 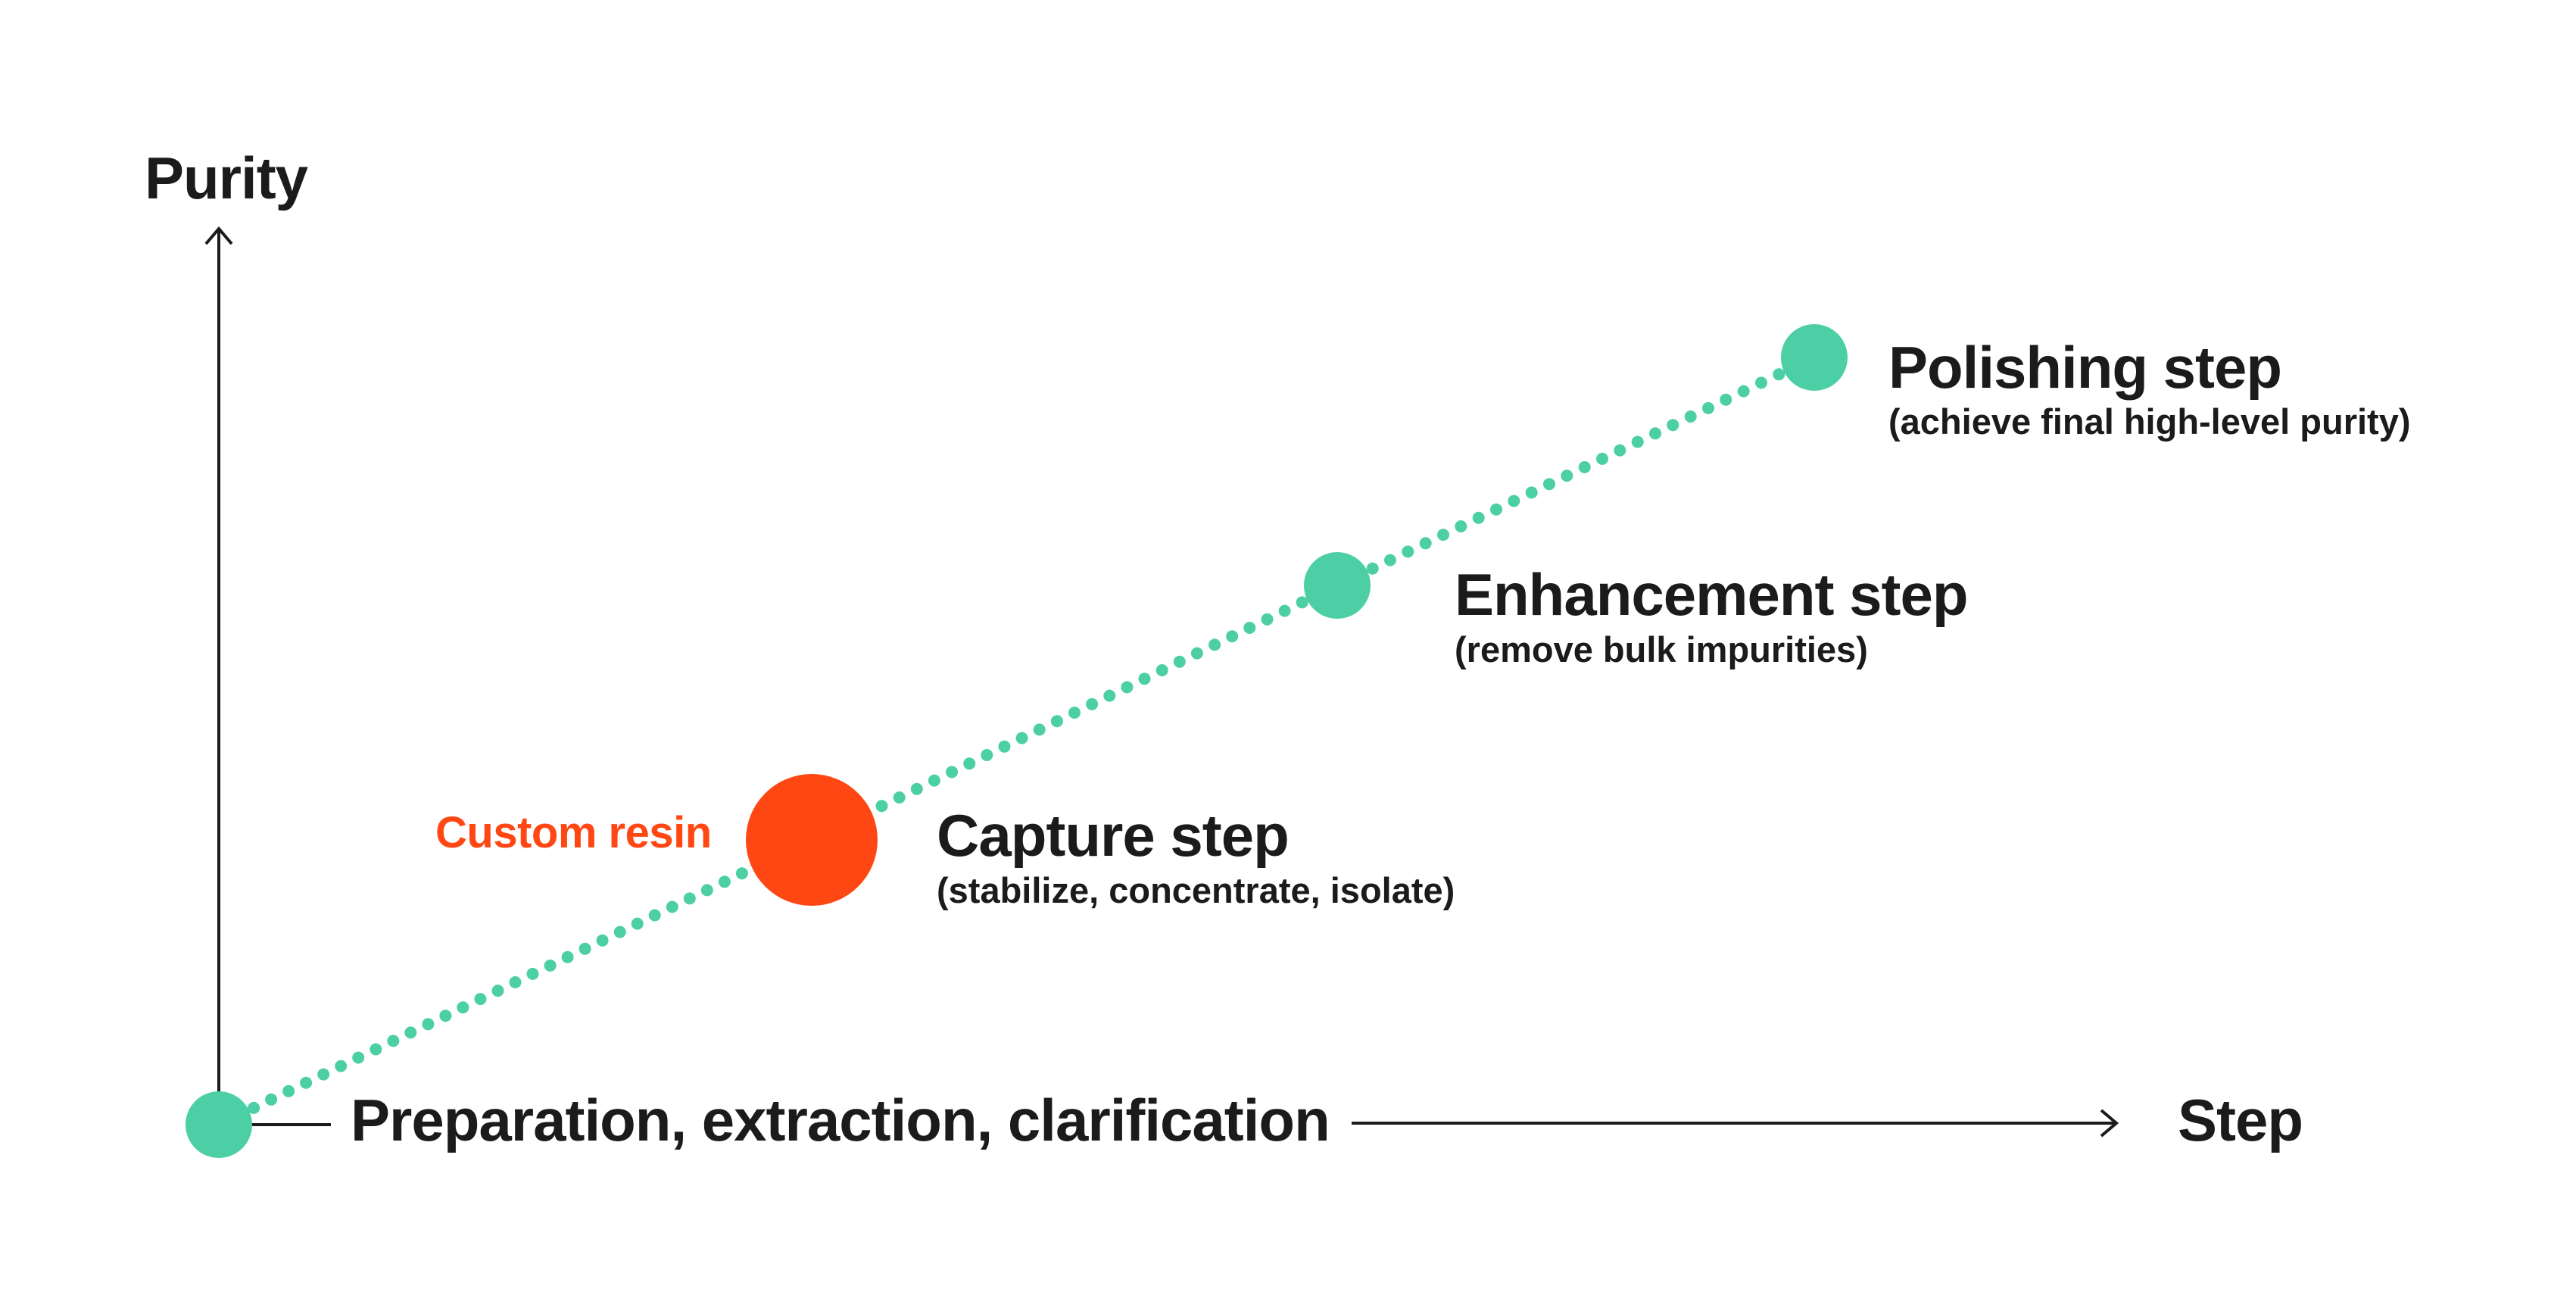 I want to click on step-subtitle-capture: (stabilize, concentrate, isolate), so click(x=1196, y=890).